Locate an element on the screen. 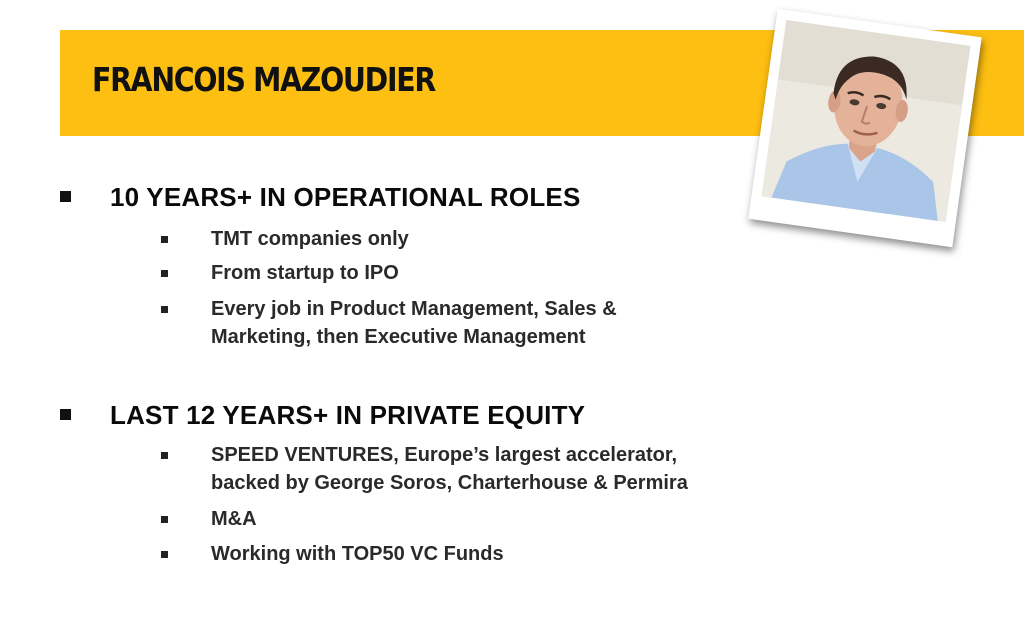  portrait-photo-frame is located at coordinates (865, 128).